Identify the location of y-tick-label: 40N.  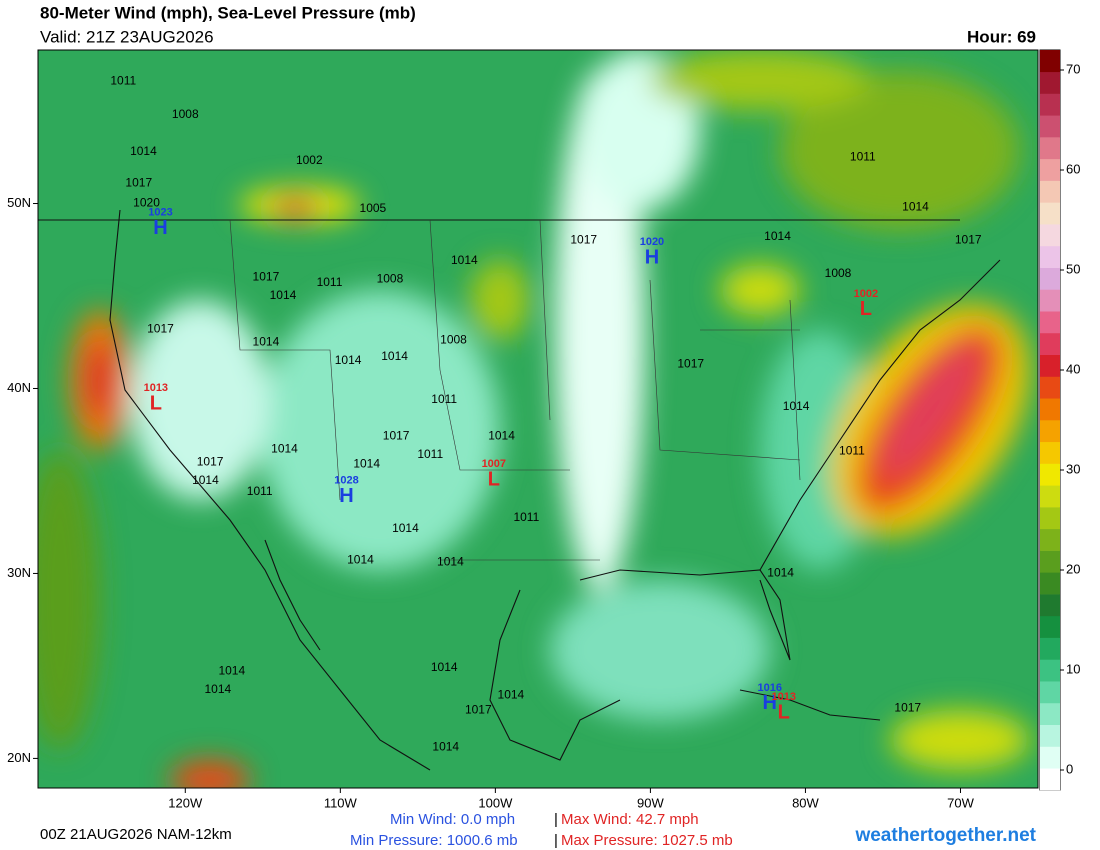
(19, 387).